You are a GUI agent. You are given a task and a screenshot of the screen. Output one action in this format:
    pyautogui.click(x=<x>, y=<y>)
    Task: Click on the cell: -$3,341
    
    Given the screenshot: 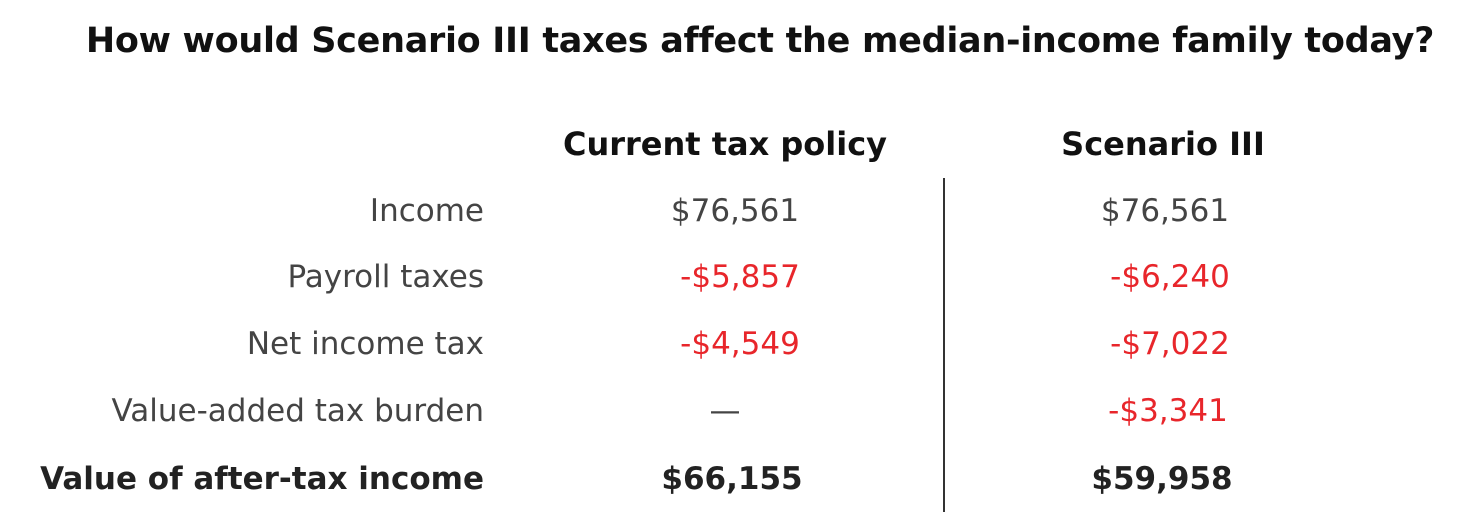 What is the action you would take?
    pyautogui.click(x=1168, y=411)
    